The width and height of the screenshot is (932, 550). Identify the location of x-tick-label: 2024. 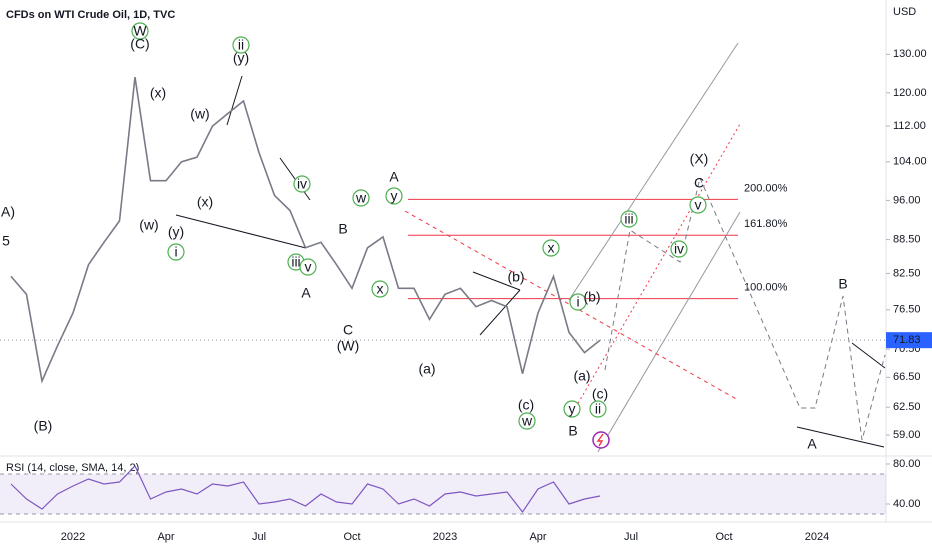
(817, 537).